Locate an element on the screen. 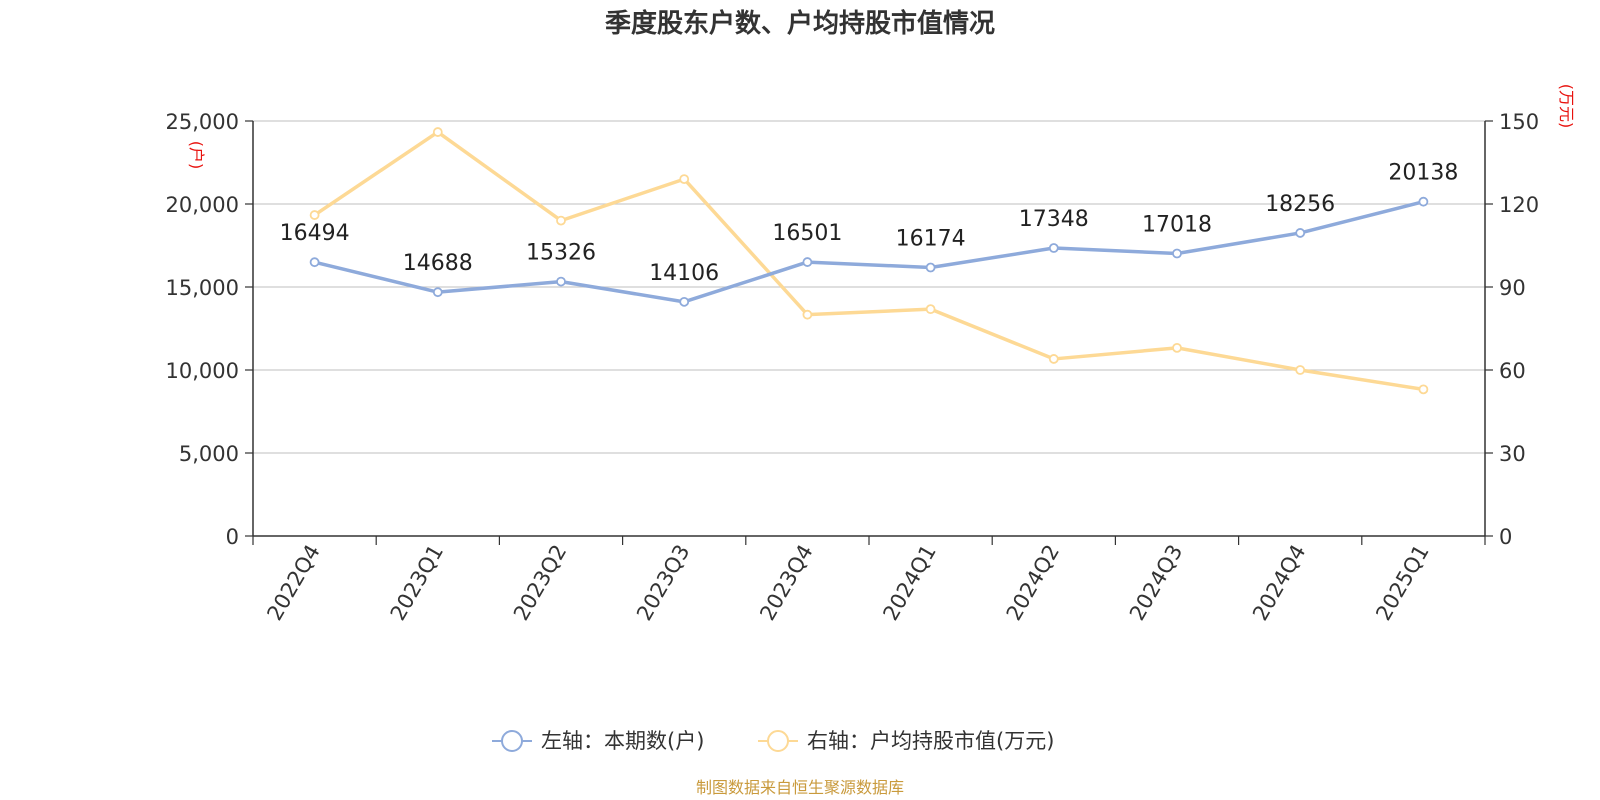 This screenshot has height=800, width=1600. x-axis-tick-label: 2024Q1 is located at coordinates (909, 583).